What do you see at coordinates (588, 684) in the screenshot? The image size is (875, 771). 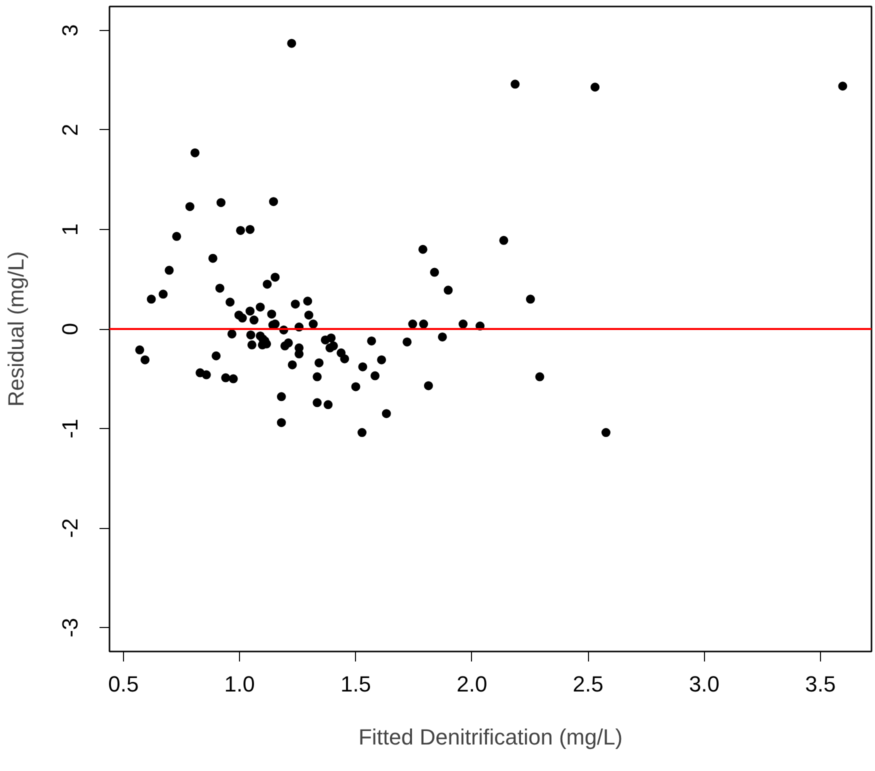 I see `x-tick-label: 2.5` at bounding box center [588, 684].